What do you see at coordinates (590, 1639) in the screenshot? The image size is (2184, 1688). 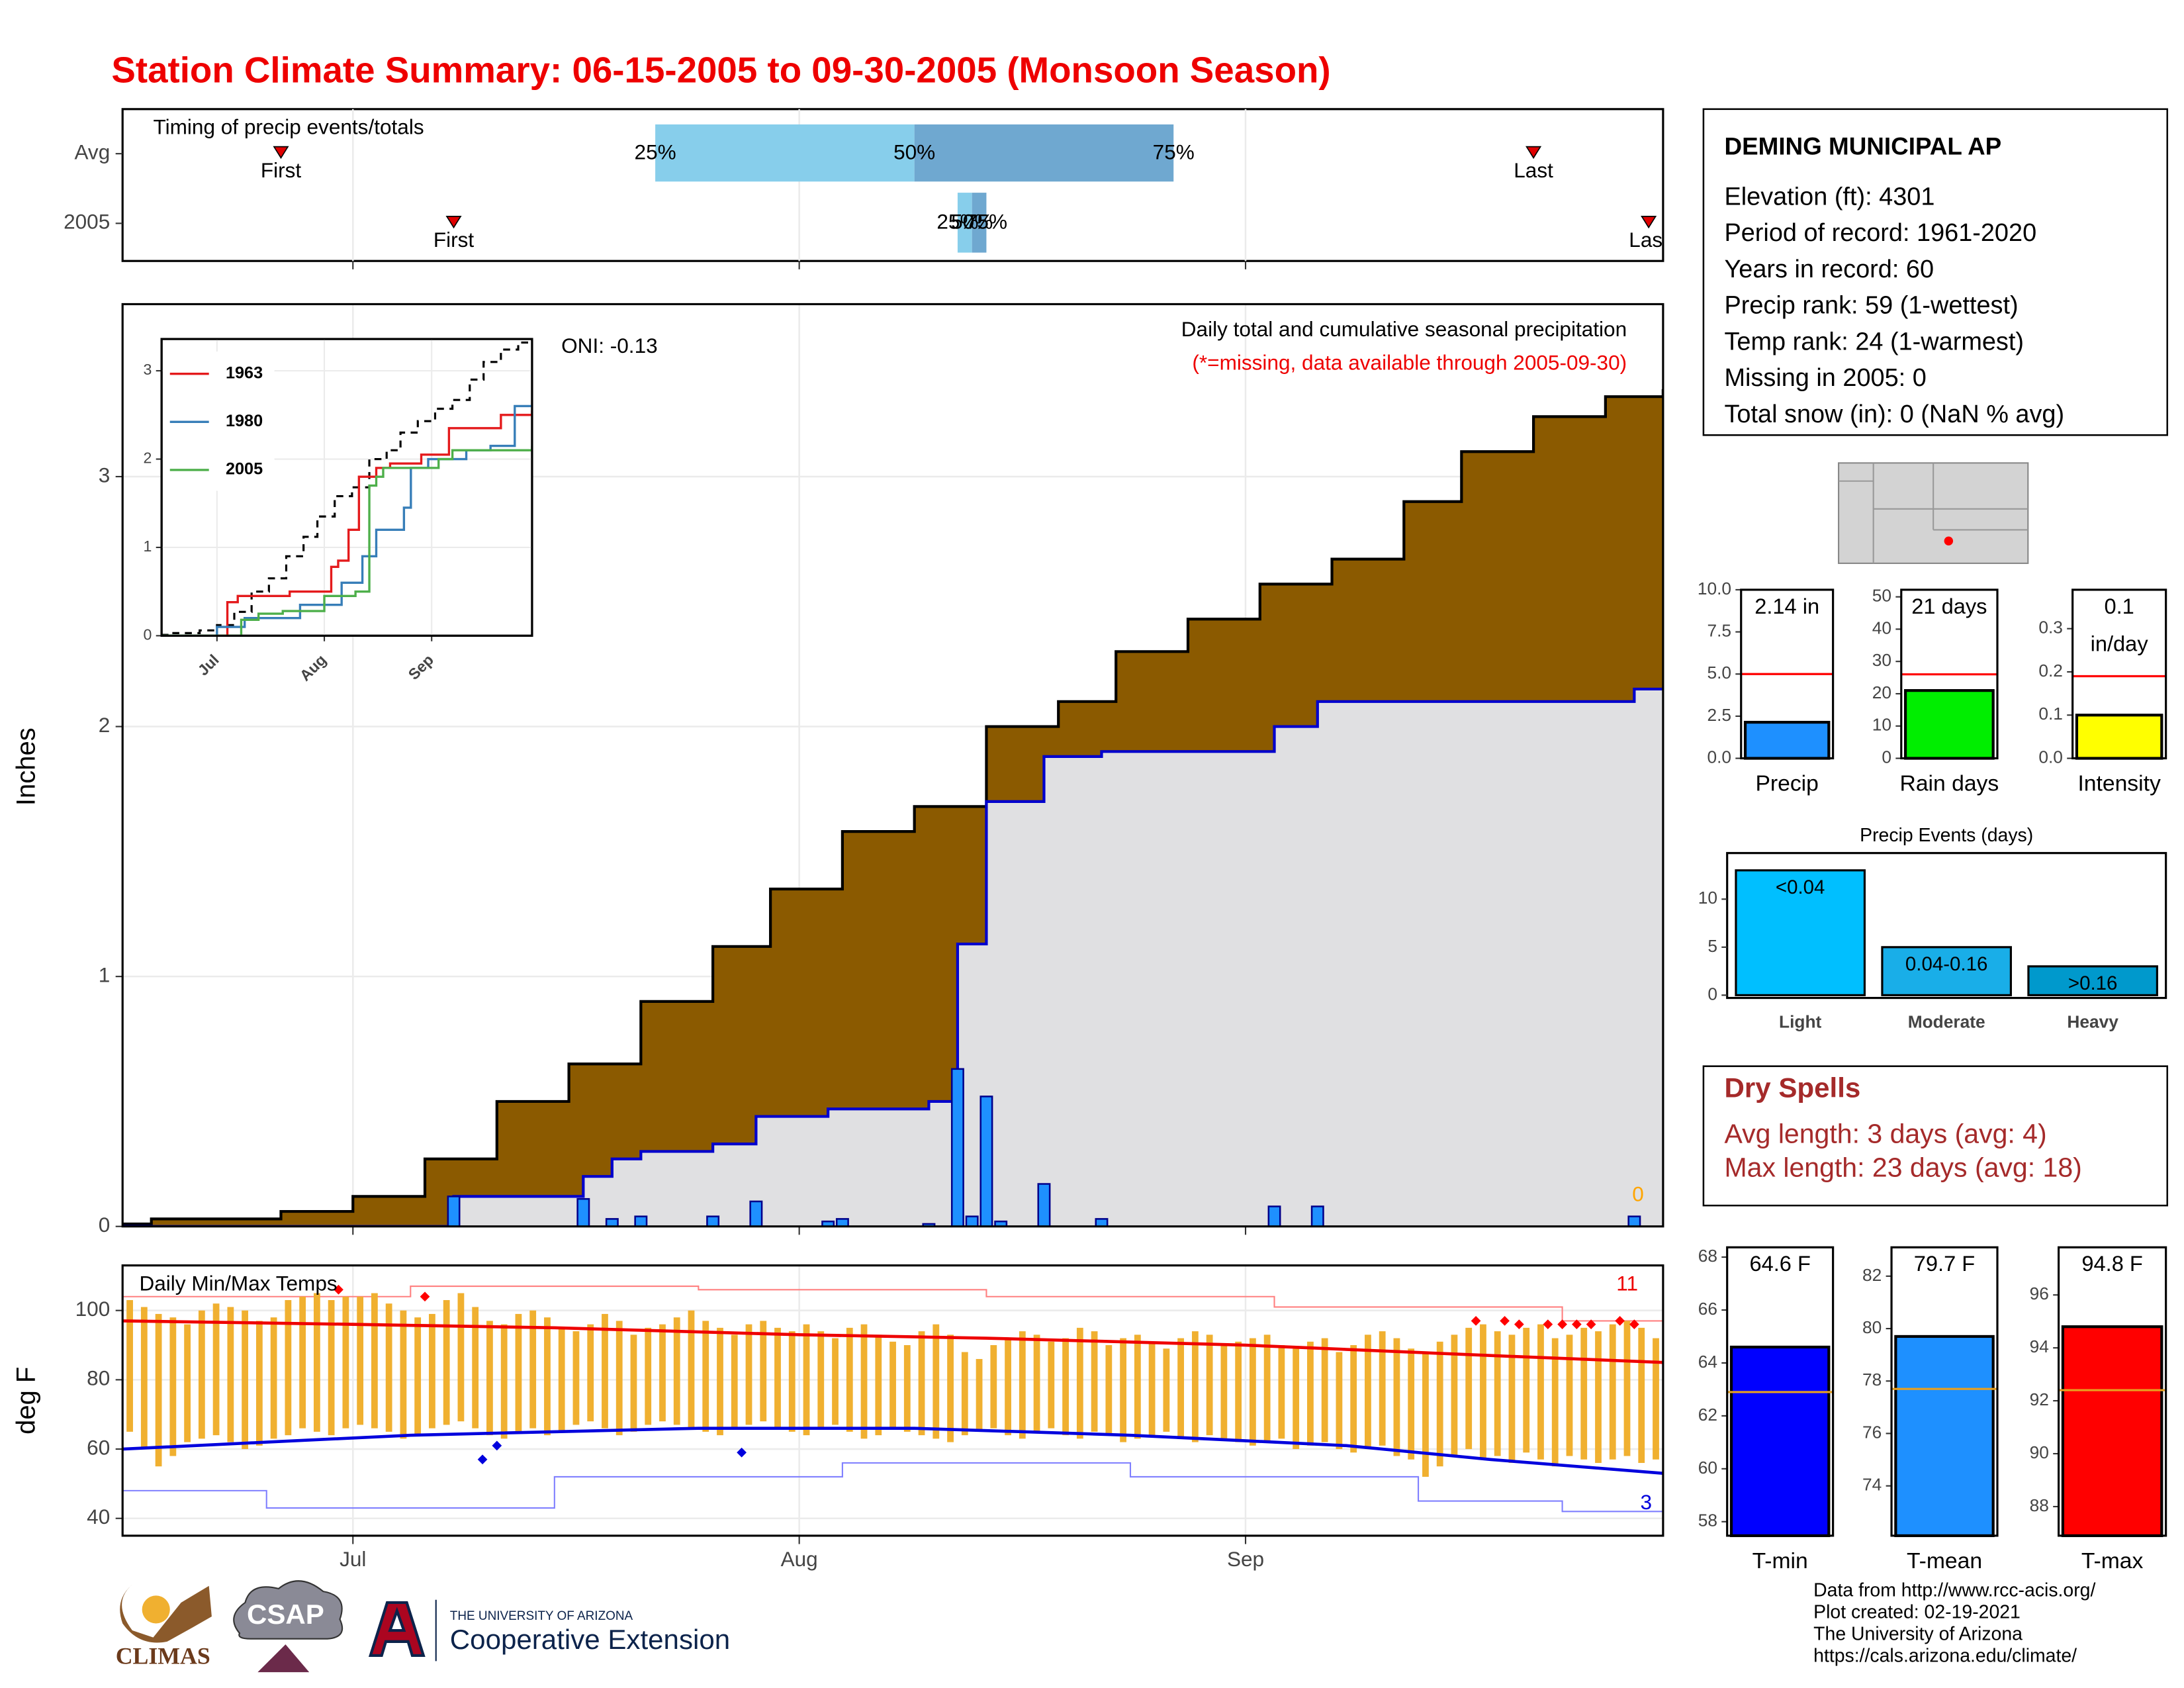 I see `extension-text: Cooperative Extension` at bounding box center [590, 1639].